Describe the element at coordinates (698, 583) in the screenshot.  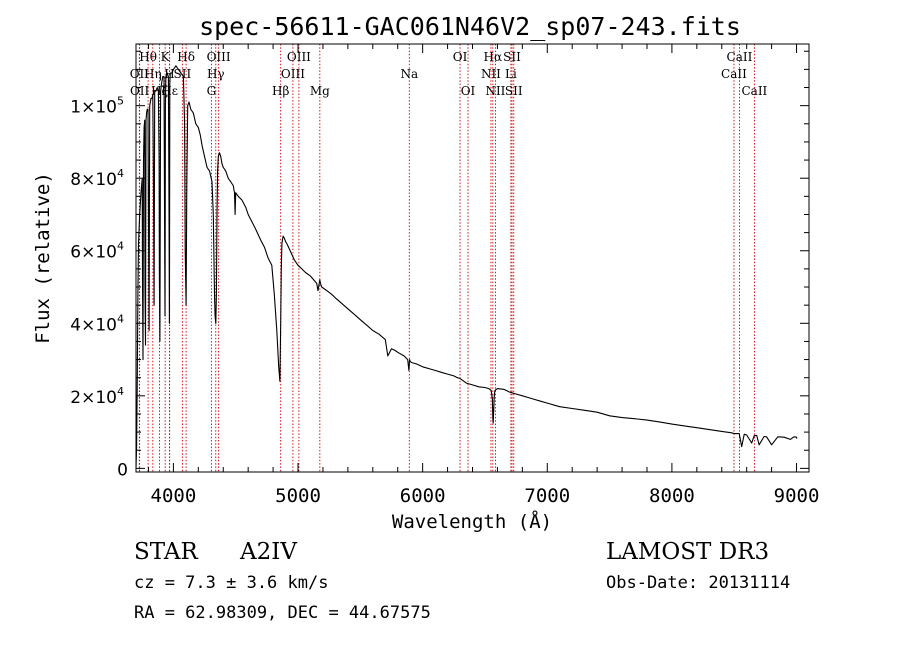
I see `observation-date: Obs-Date: 20131114` at that location.